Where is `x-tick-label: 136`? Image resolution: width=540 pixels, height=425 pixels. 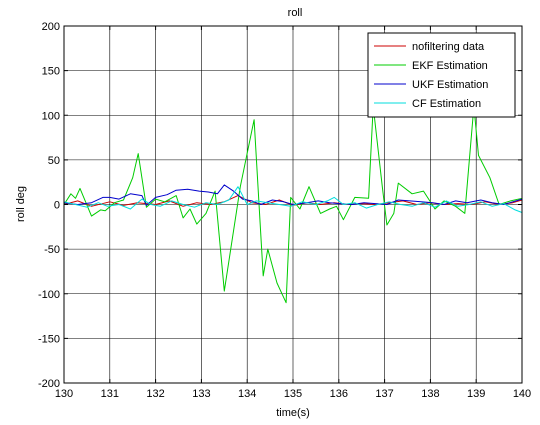
x-tick-label: 136 is located at coordinates (339, 394).